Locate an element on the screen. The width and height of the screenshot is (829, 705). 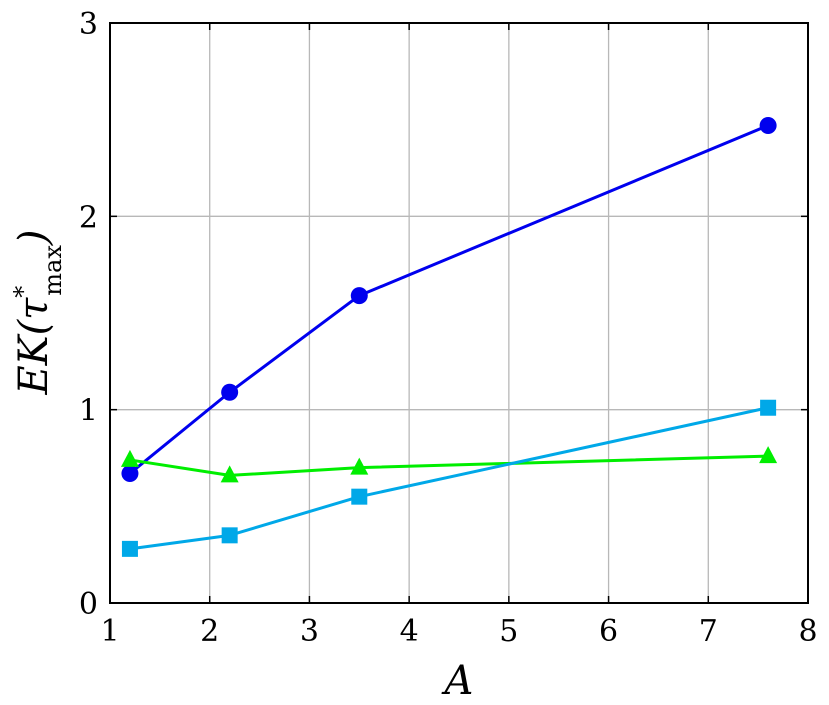
y-tick-labels: 0 1 2 3 is located at coordinates (88, 314).